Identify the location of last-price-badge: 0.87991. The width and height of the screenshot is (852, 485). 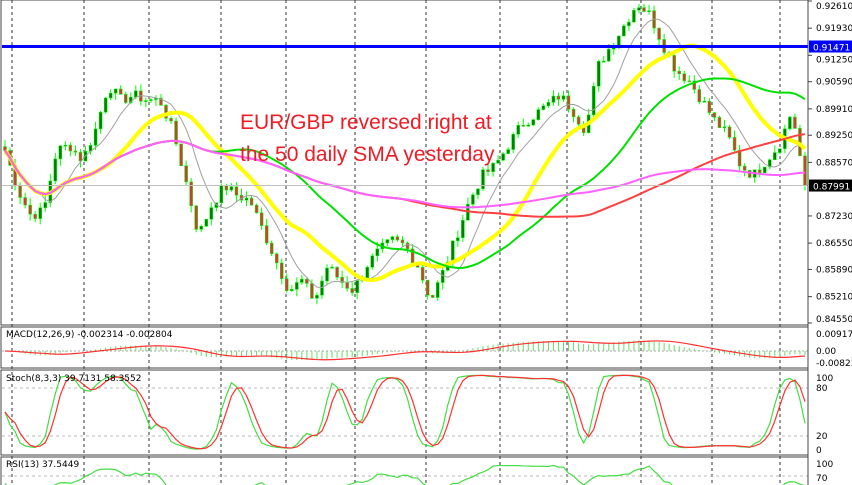
(831, 188).